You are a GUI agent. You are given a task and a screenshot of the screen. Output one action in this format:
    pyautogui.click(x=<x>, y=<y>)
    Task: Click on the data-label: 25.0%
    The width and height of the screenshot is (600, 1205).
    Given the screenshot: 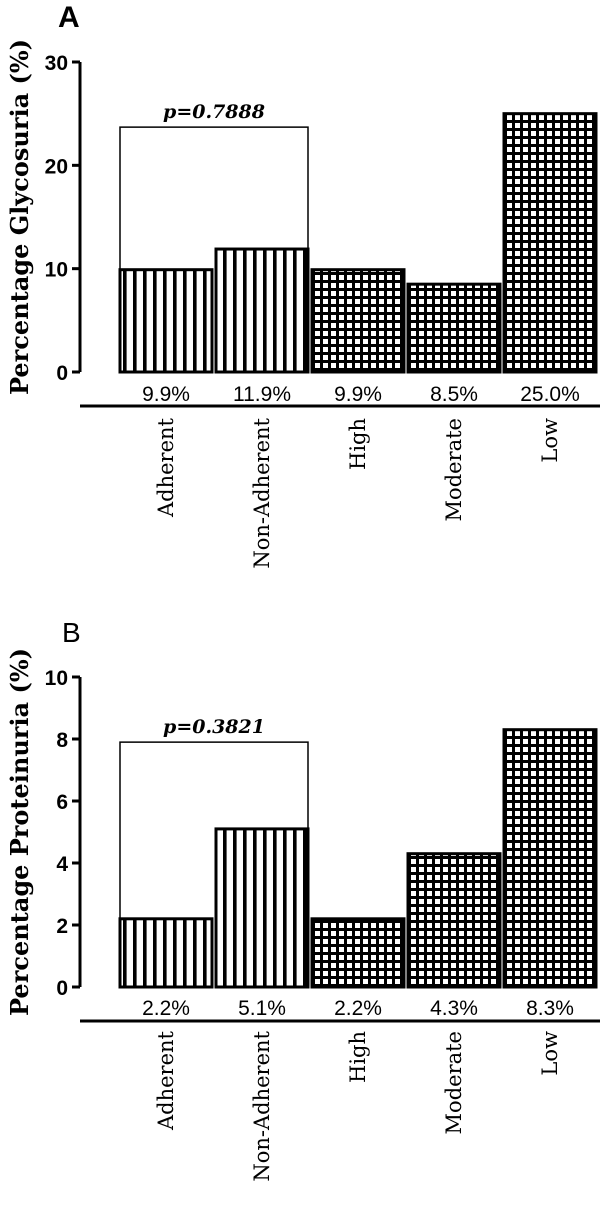 What is the action you would take?
    pyautogui.click(x=550, y=394)
    